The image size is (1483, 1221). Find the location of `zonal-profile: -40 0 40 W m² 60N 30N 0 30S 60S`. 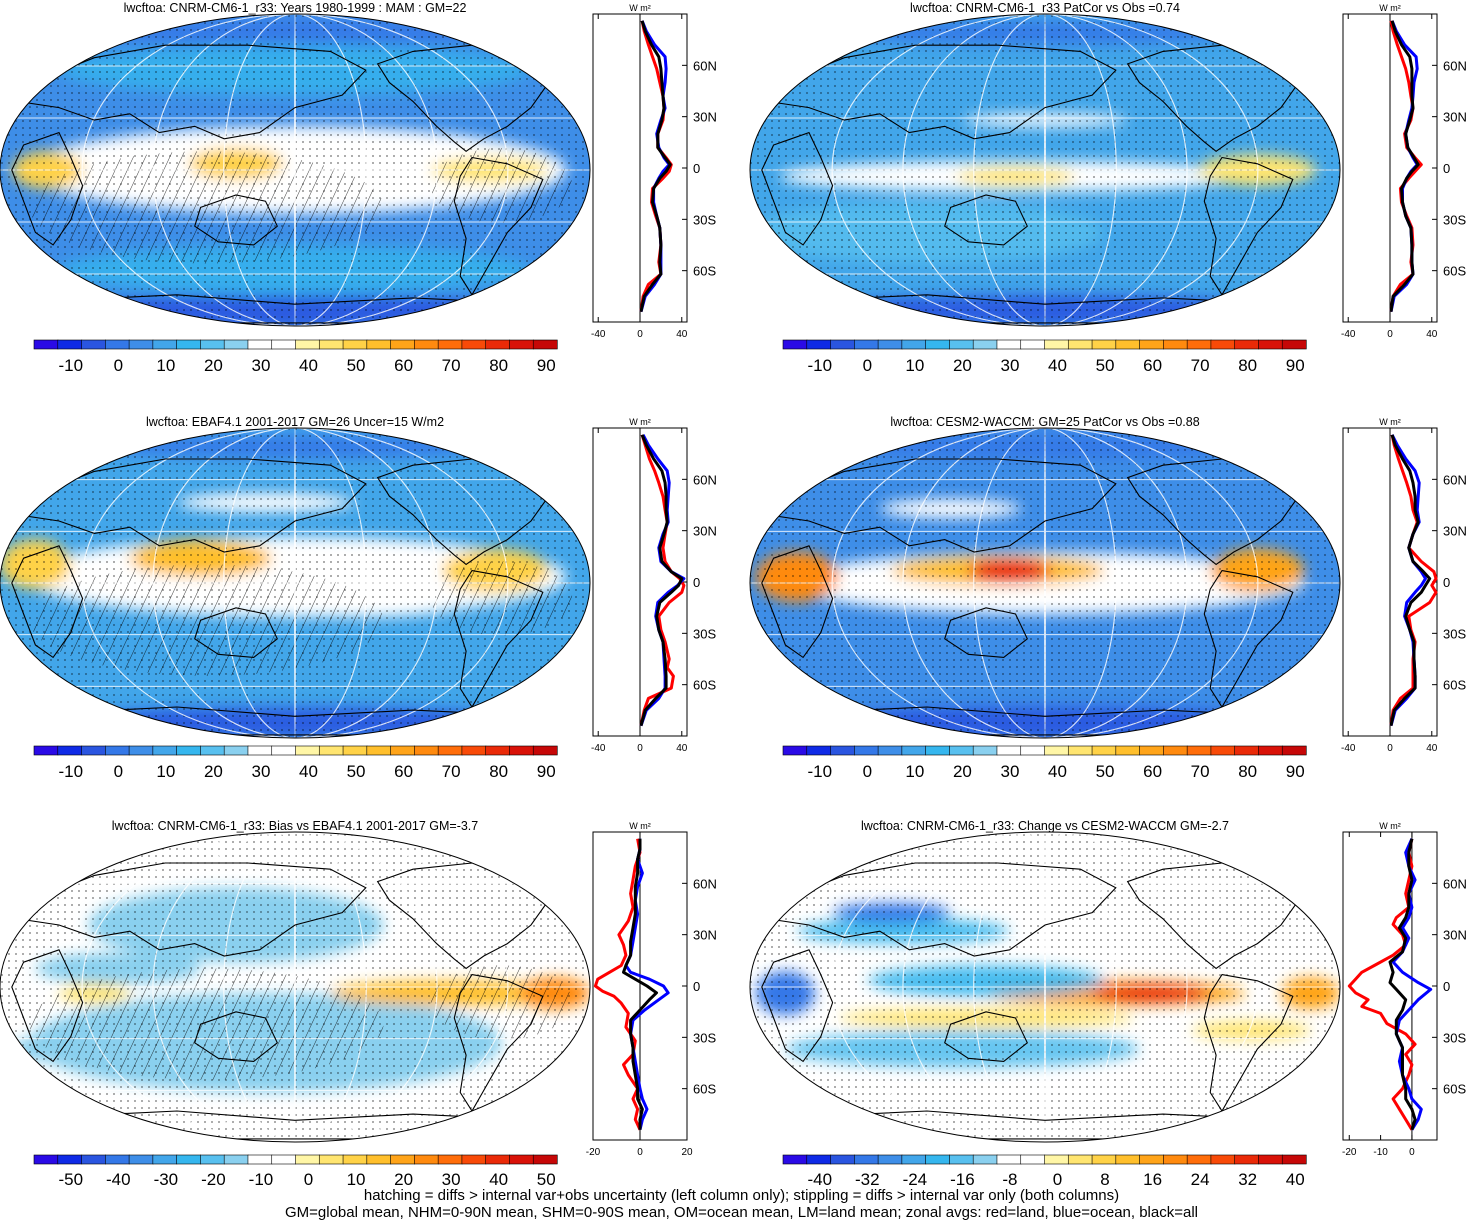

zonal-profile: -40 0 40 W m² 60N 30N 0 30S 60S is located at coordinates (654, 171).